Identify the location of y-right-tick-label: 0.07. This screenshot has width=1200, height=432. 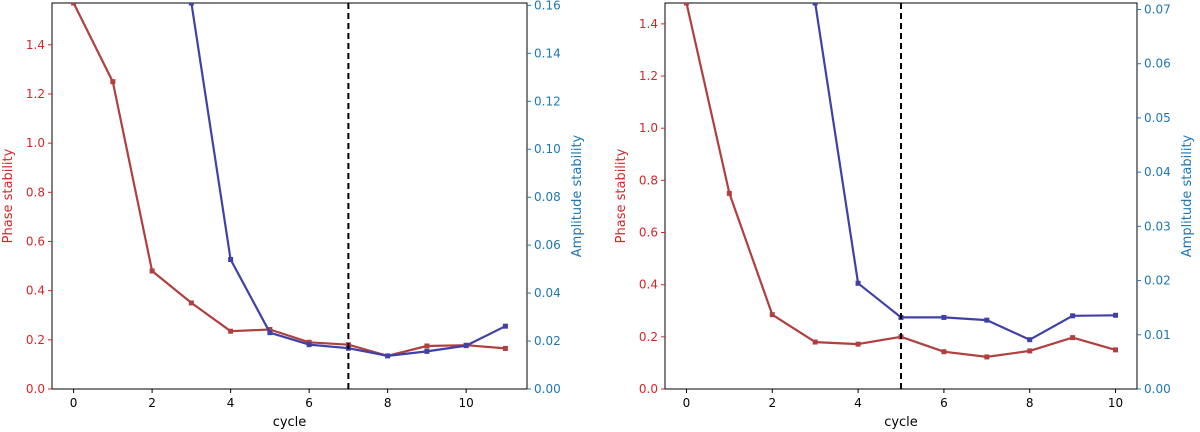
(1157, 10).